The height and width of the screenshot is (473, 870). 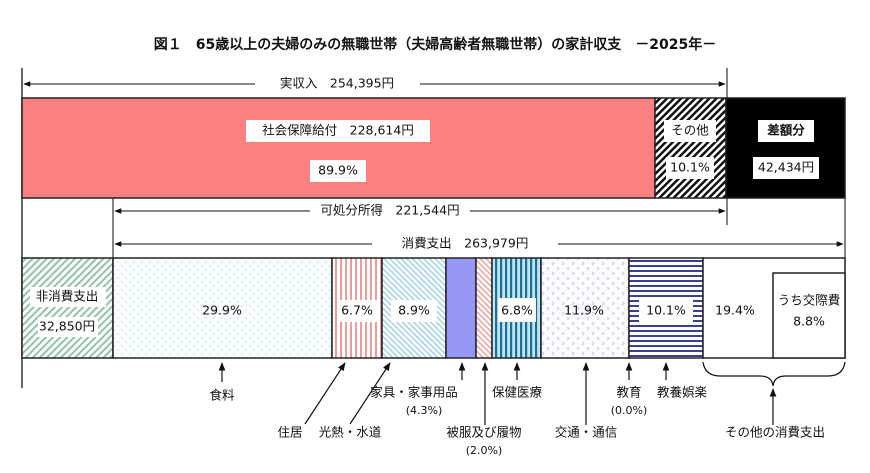 What do you see at coordinates (461, 308) in the screenshot?
I see `furniture-segment` at bounding box center [461, 308].